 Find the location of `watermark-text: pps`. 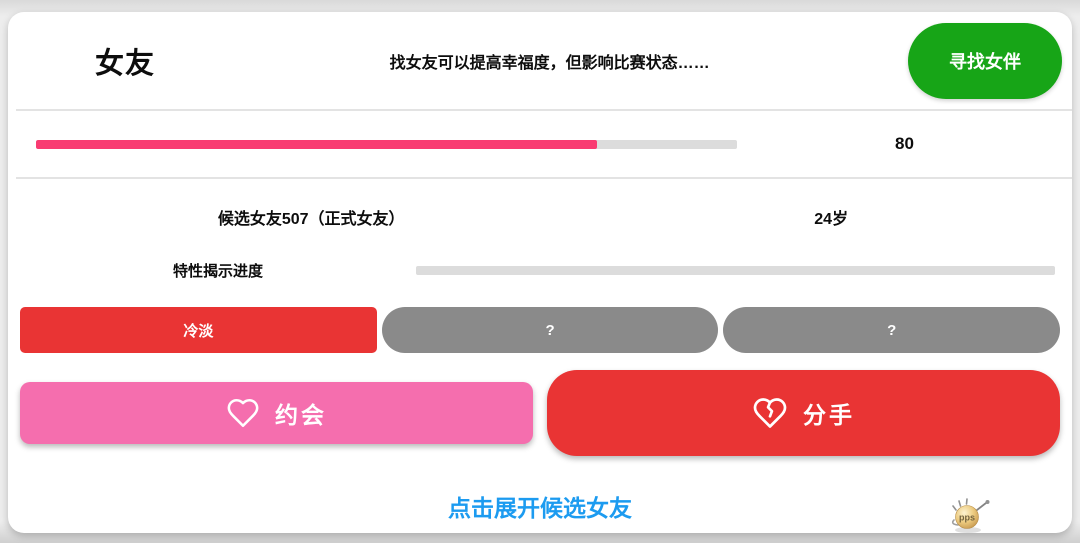

watermark-text: pps is located at coordinates (967, 518).